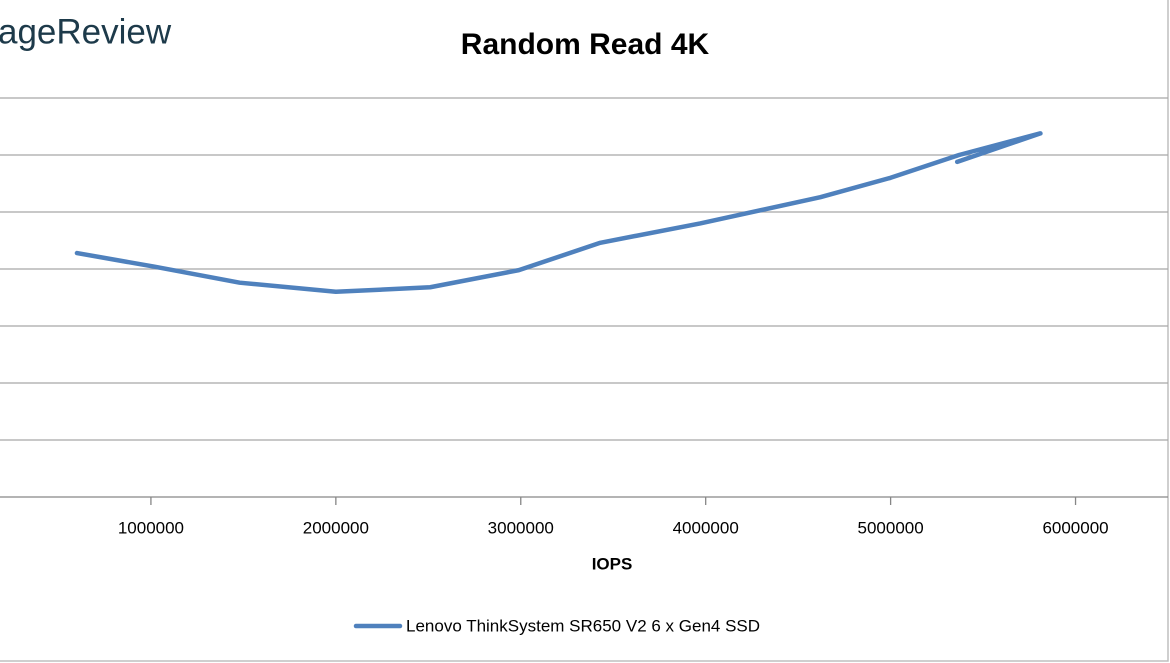  I want to click on x-tick-label: 5000000, so click(891, 527).